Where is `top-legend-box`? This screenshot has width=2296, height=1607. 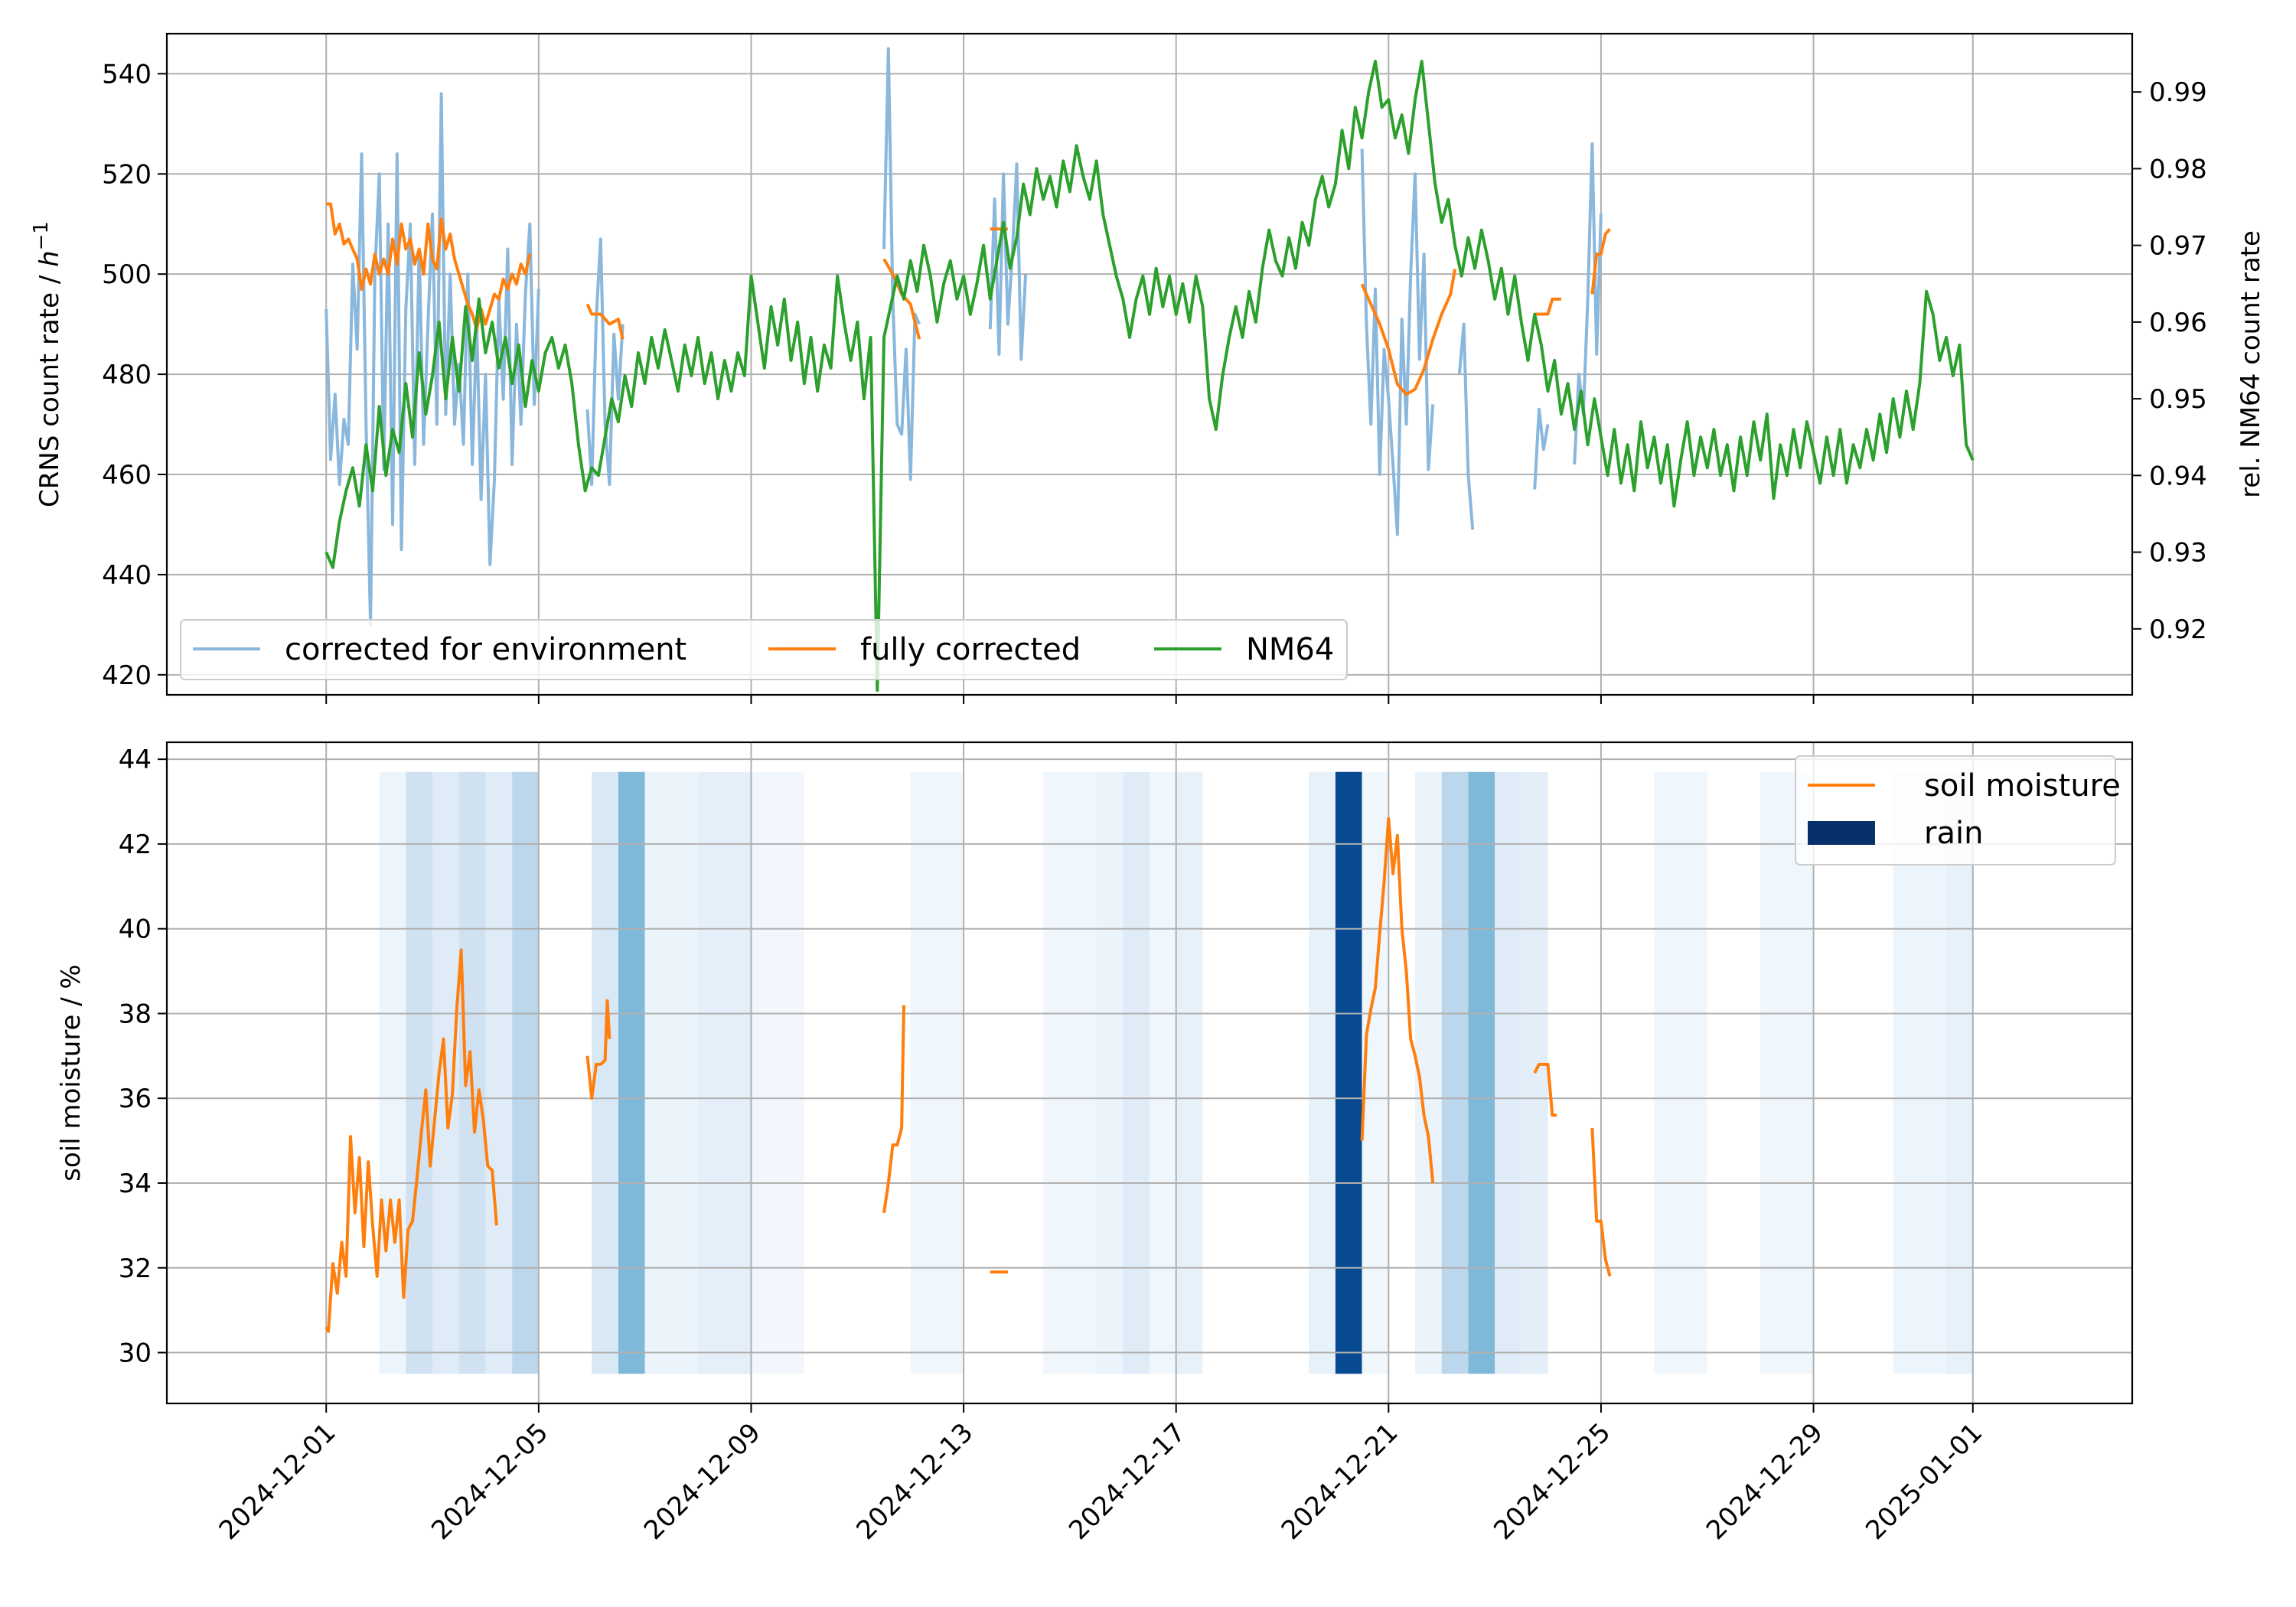 top-legend-box is located at coordinates (764, 650).